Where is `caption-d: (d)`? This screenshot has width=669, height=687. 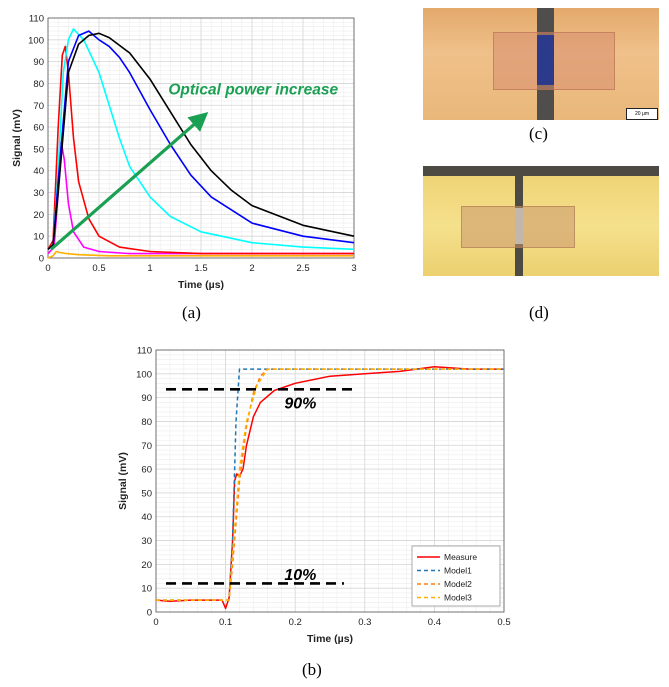
caption-d: (d) is located at coordinates (539, 312).